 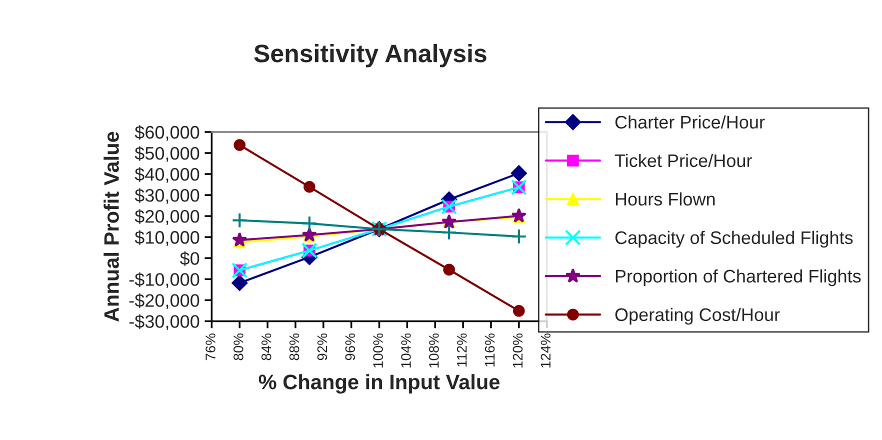 I want to click on y-tick-label: $50,000, so click(x=167, y=154).